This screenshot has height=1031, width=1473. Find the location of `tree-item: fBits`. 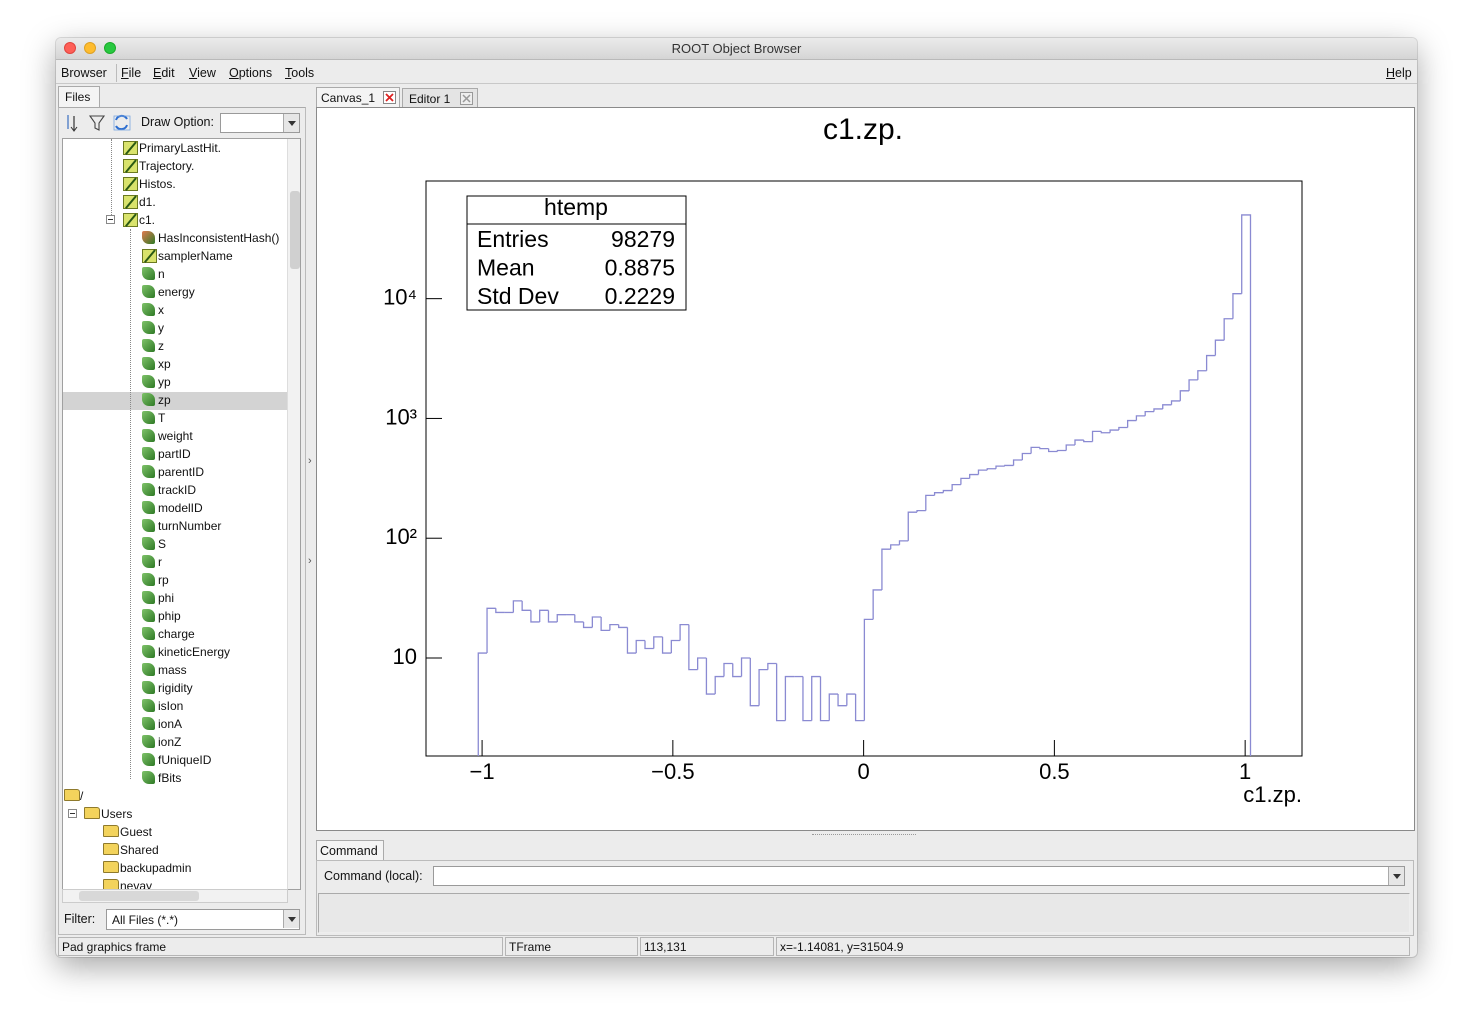

tree-item: fBits is located at coordinates (170, 778).